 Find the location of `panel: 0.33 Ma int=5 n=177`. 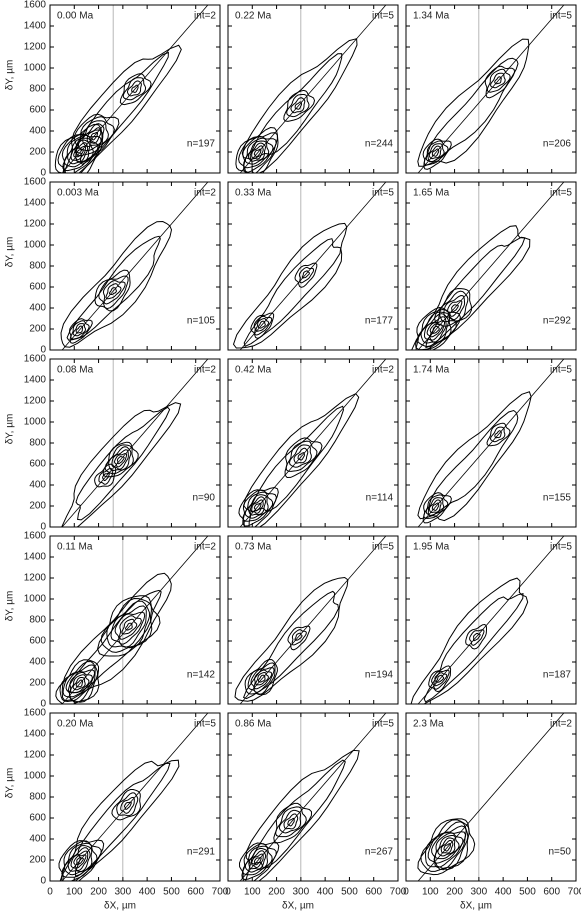

panel: 0.33 Ma int=5 n=177 is located at coordinates (313, 266).